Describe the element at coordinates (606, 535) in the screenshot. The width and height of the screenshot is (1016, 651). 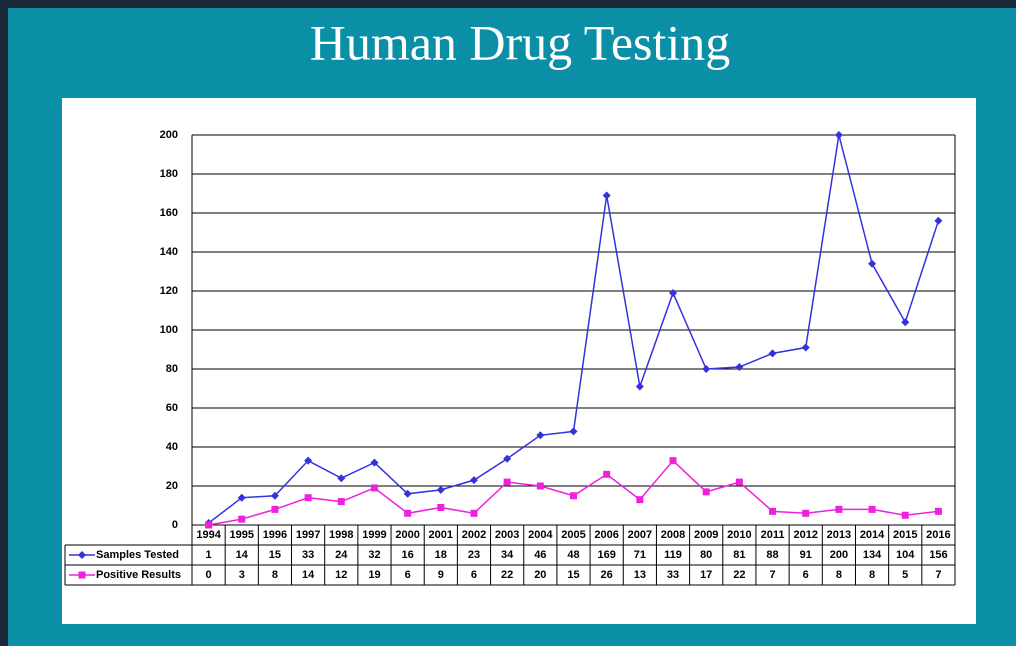
I see `x-tick-label: 2006` at that location.